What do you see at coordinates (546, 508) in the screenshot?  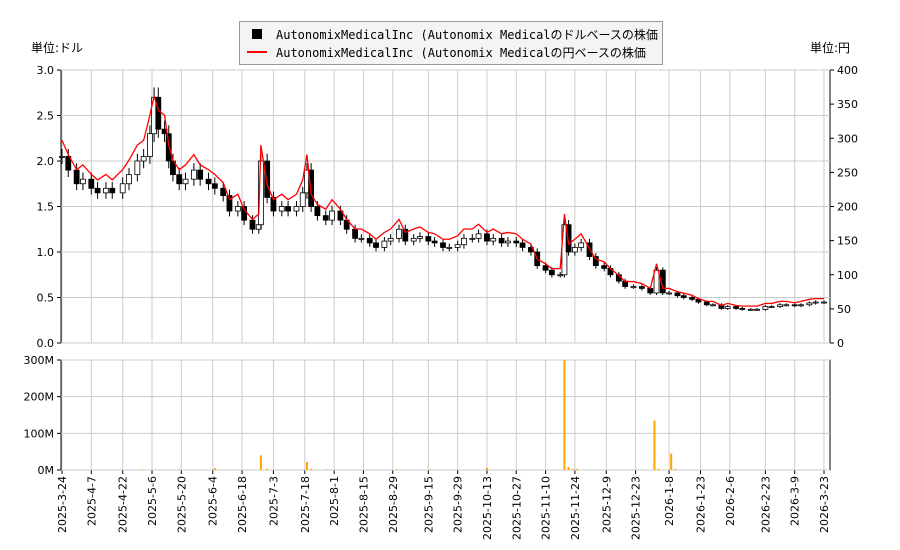 I see `x-tick-label: 2025-11-10` at bounding box center [546, 508].